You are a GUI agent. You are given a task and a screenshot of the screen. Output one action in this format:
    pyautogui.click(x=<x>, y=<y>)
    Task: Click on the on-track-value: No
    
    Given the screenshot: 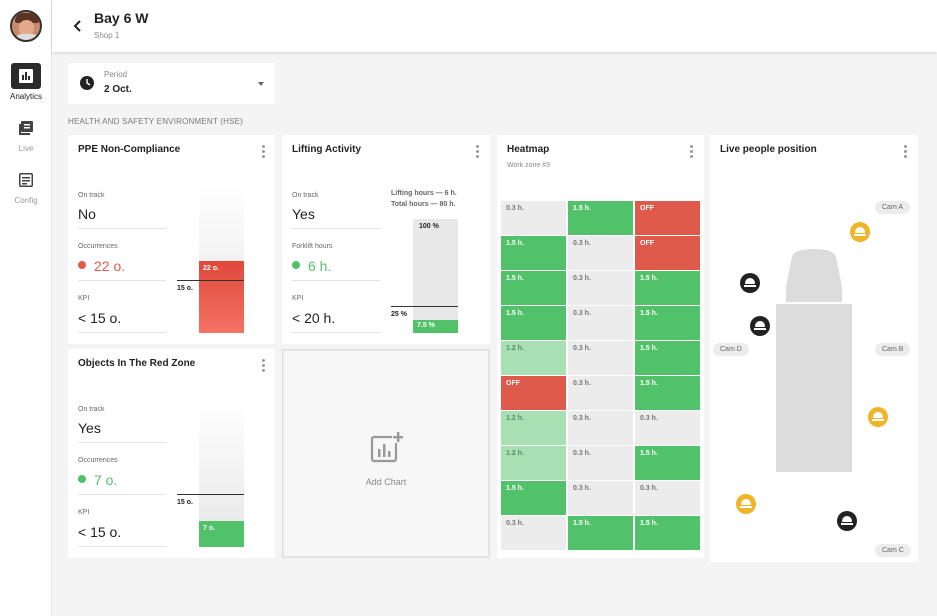 What is the action you would take?
    pyautogui.click(x=87, y=214)
    